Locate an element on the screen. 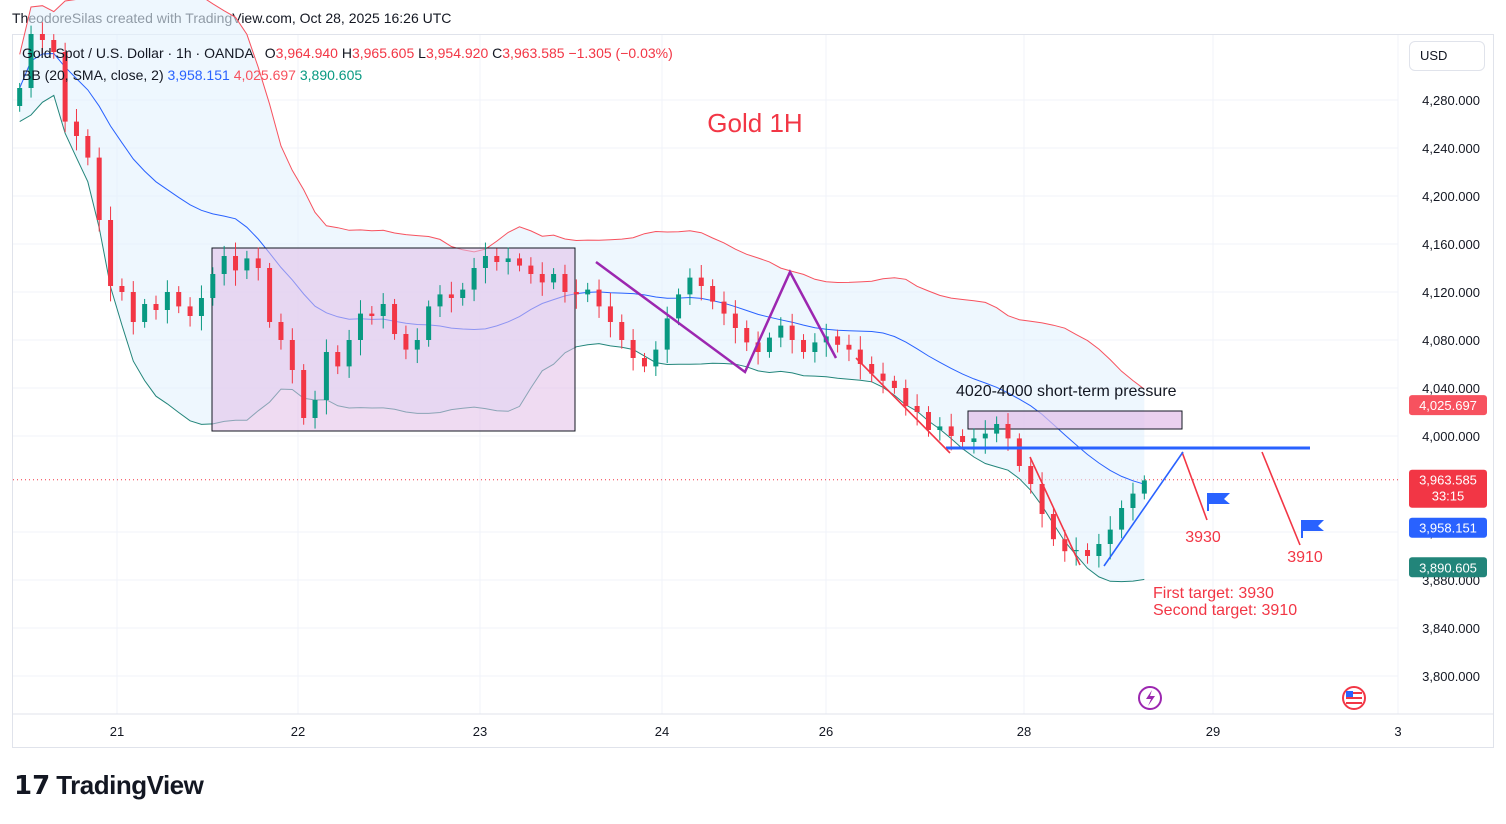 Image resolution: width=1506 pixels, height=824 pixels. y-tick-label: 4,200.000 is located at coordinates (1451, 196).